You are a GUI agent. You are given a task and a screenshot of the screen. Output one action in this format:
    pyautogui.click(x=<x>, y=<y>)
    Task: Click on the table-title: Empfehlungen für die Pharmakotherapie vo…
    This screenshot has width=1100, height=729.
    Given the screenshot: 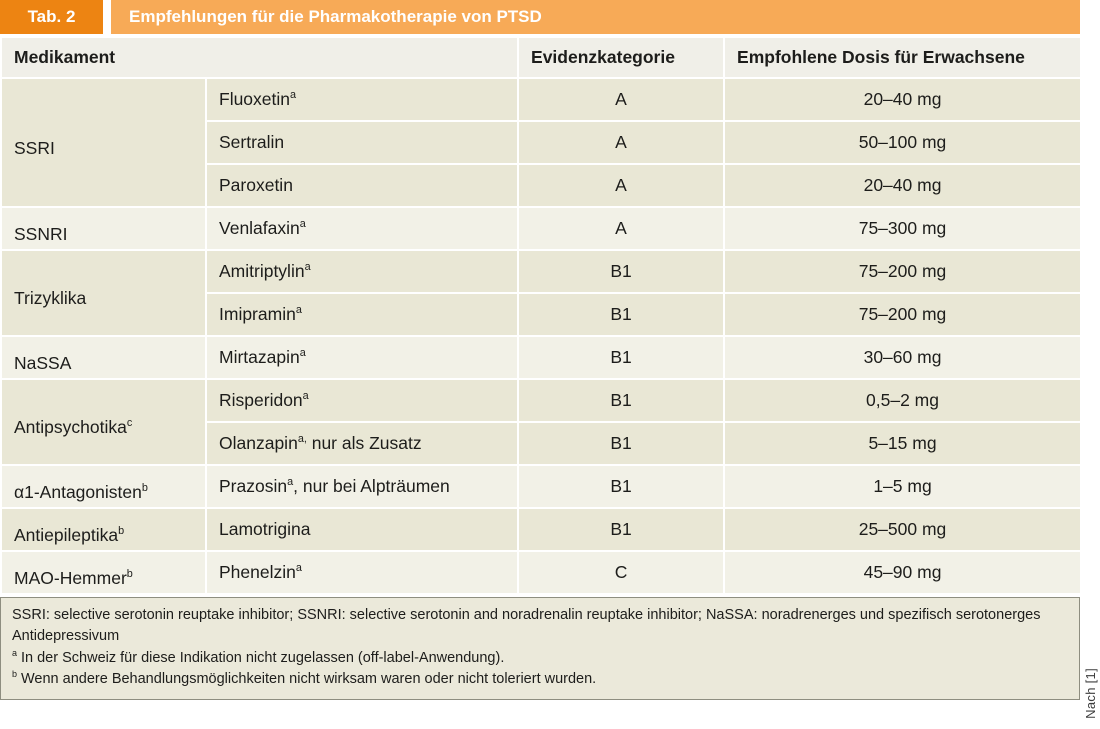 What is the action you would take?
    pyautogui.click(x=595, y=17)
    